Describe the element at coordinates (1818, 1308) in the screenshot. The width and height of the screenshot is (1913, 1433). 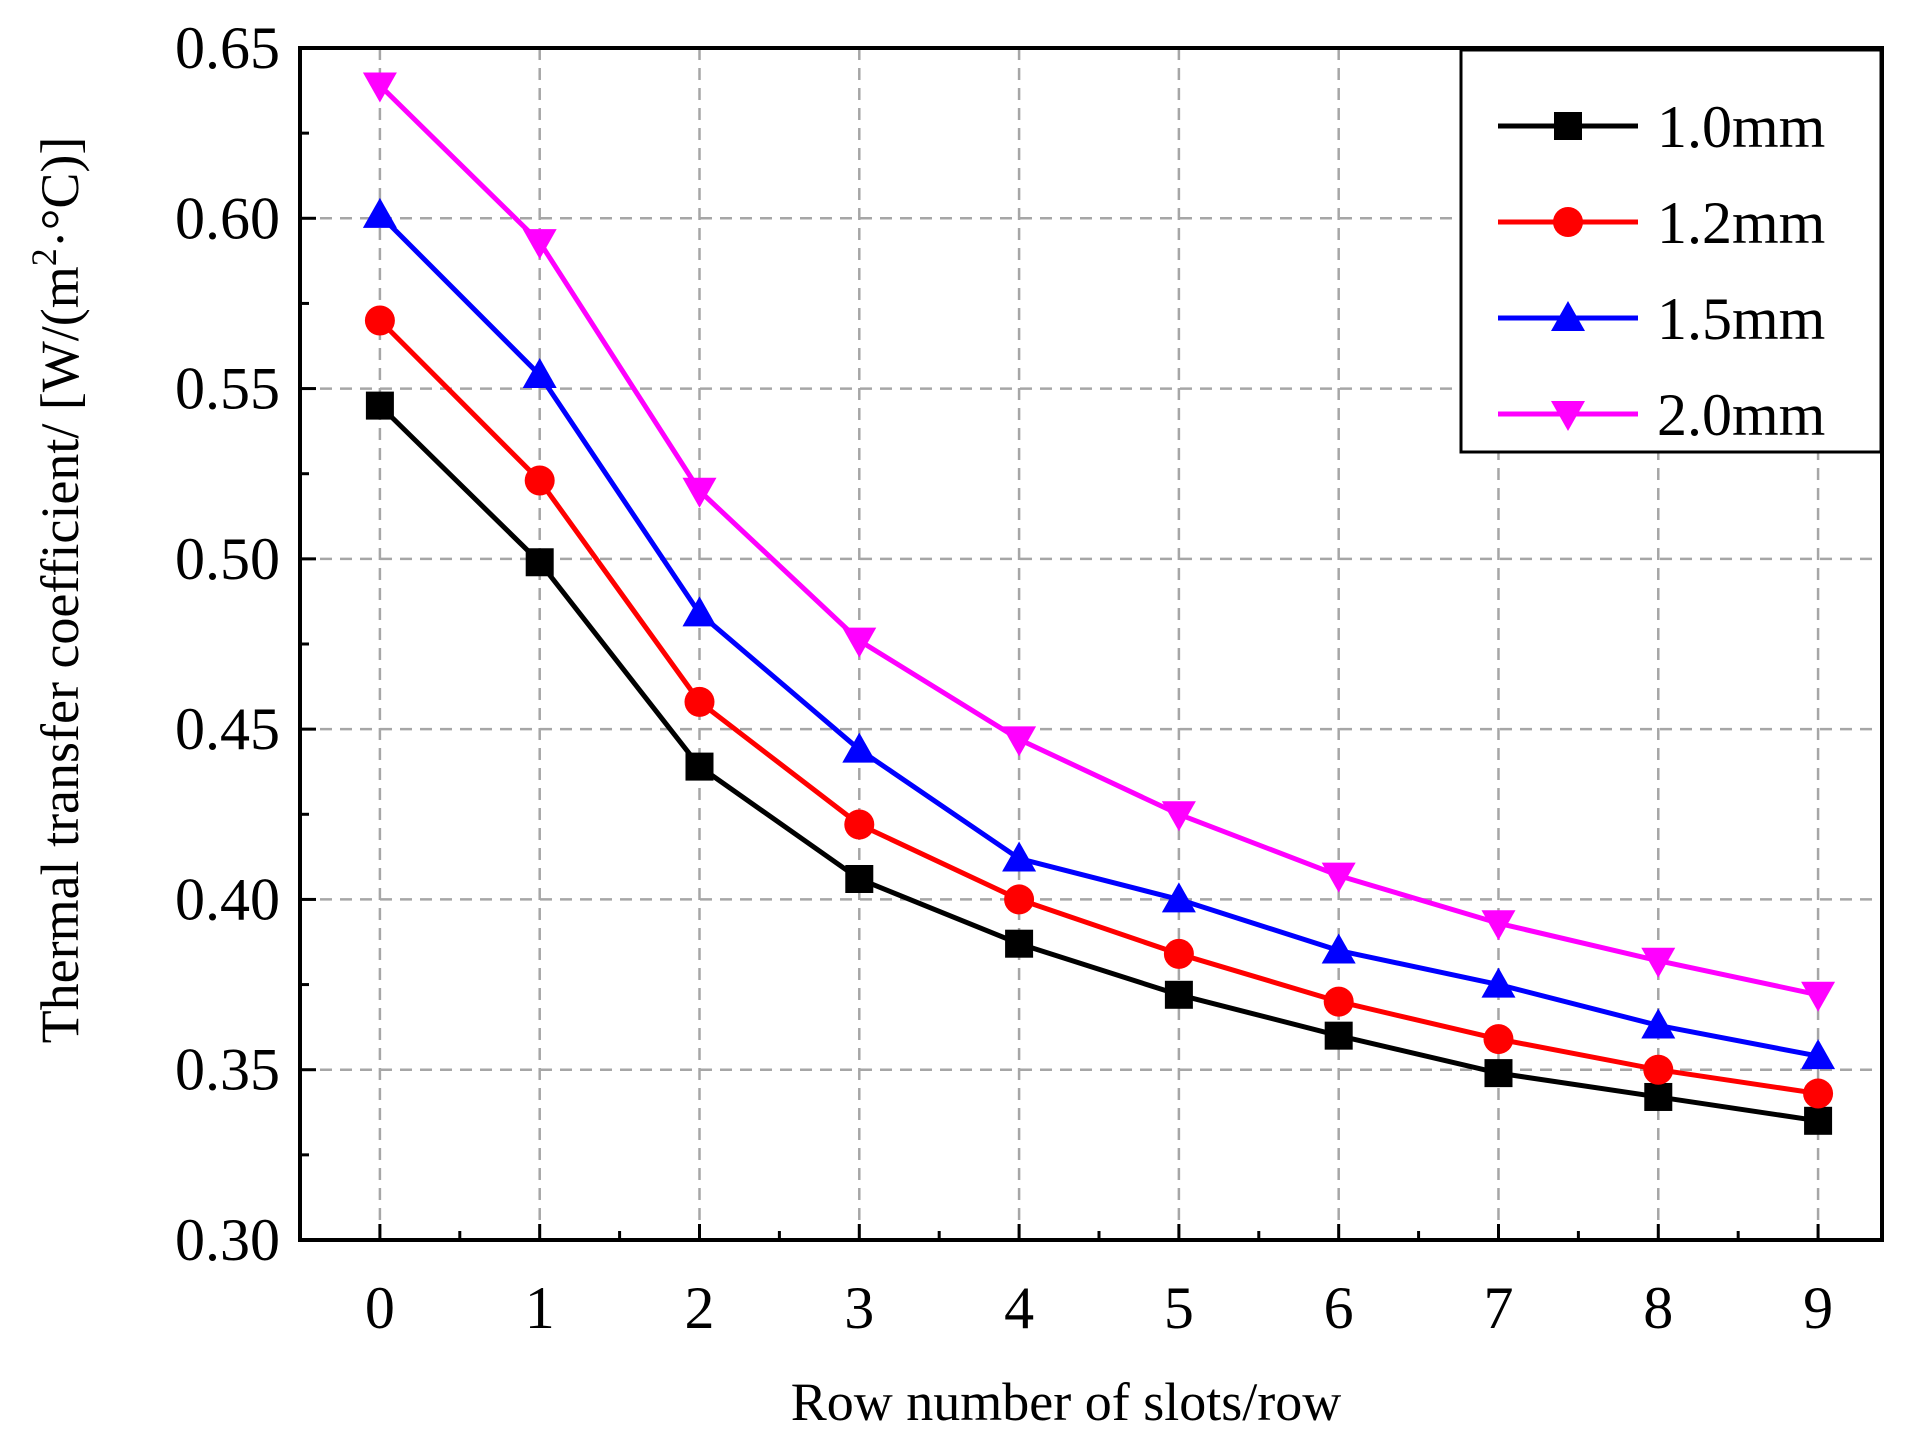
I see `x-tick-label: 9` at that location.